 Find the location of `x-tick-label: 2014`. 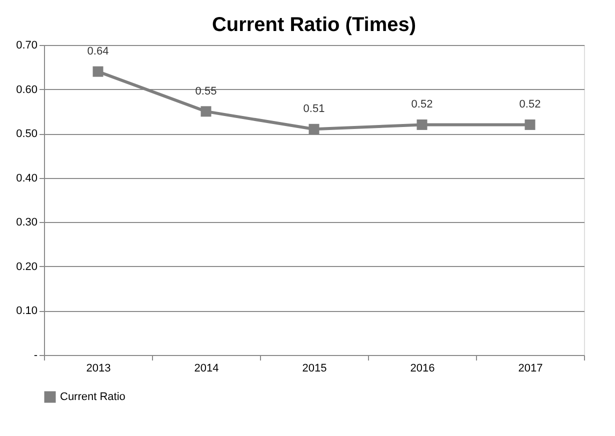

x-tick-label: 2014 is located at coordinates (206, 368).